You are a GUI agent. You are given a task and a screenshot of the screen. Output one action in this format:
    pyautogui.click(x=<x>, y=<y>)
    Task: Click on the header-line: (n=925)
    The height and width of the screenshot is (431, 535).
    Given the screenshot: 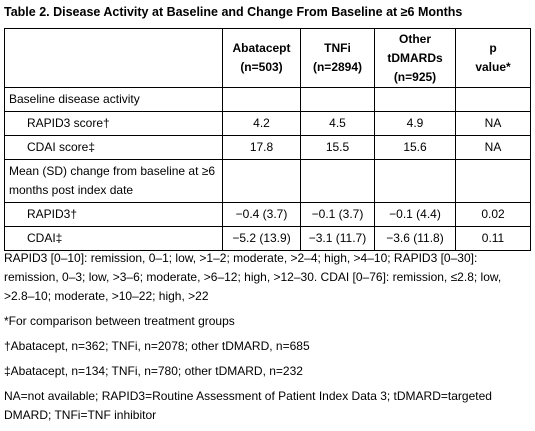 What is the action you would take?
    pyautogui.click(x=415, y=76)
    